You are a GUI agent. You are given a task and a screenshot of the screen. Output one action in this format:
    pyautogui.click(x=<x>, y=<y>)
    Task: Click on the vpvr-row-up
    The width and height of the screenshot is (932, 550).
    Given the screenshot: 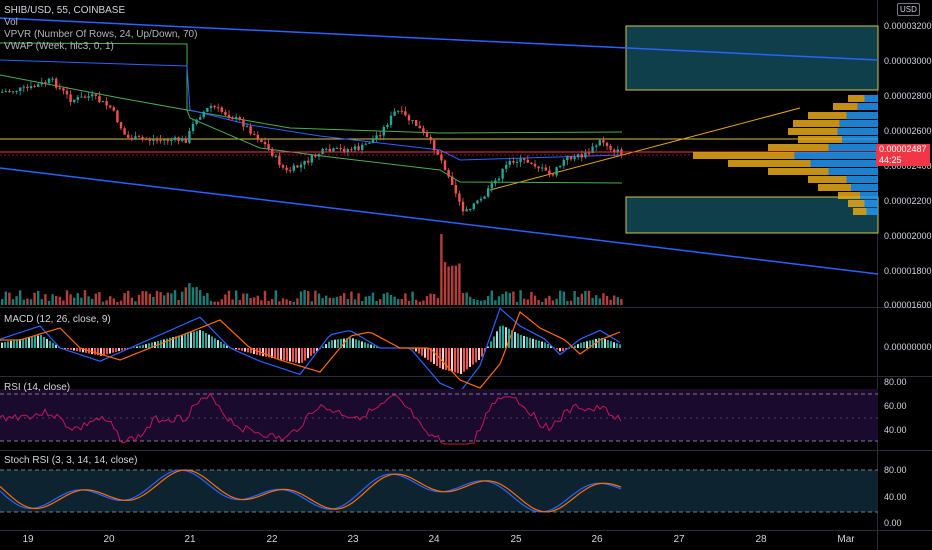 What is the action you would take?
    pyautogui.click(x=864, y=187)
    